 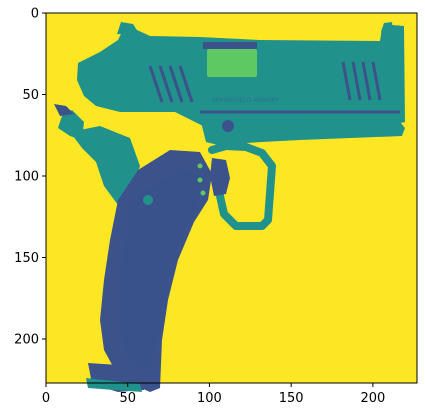 I want to click on x-axis-ticks: 0 50 100 150 200, so click(x=213, y=394).